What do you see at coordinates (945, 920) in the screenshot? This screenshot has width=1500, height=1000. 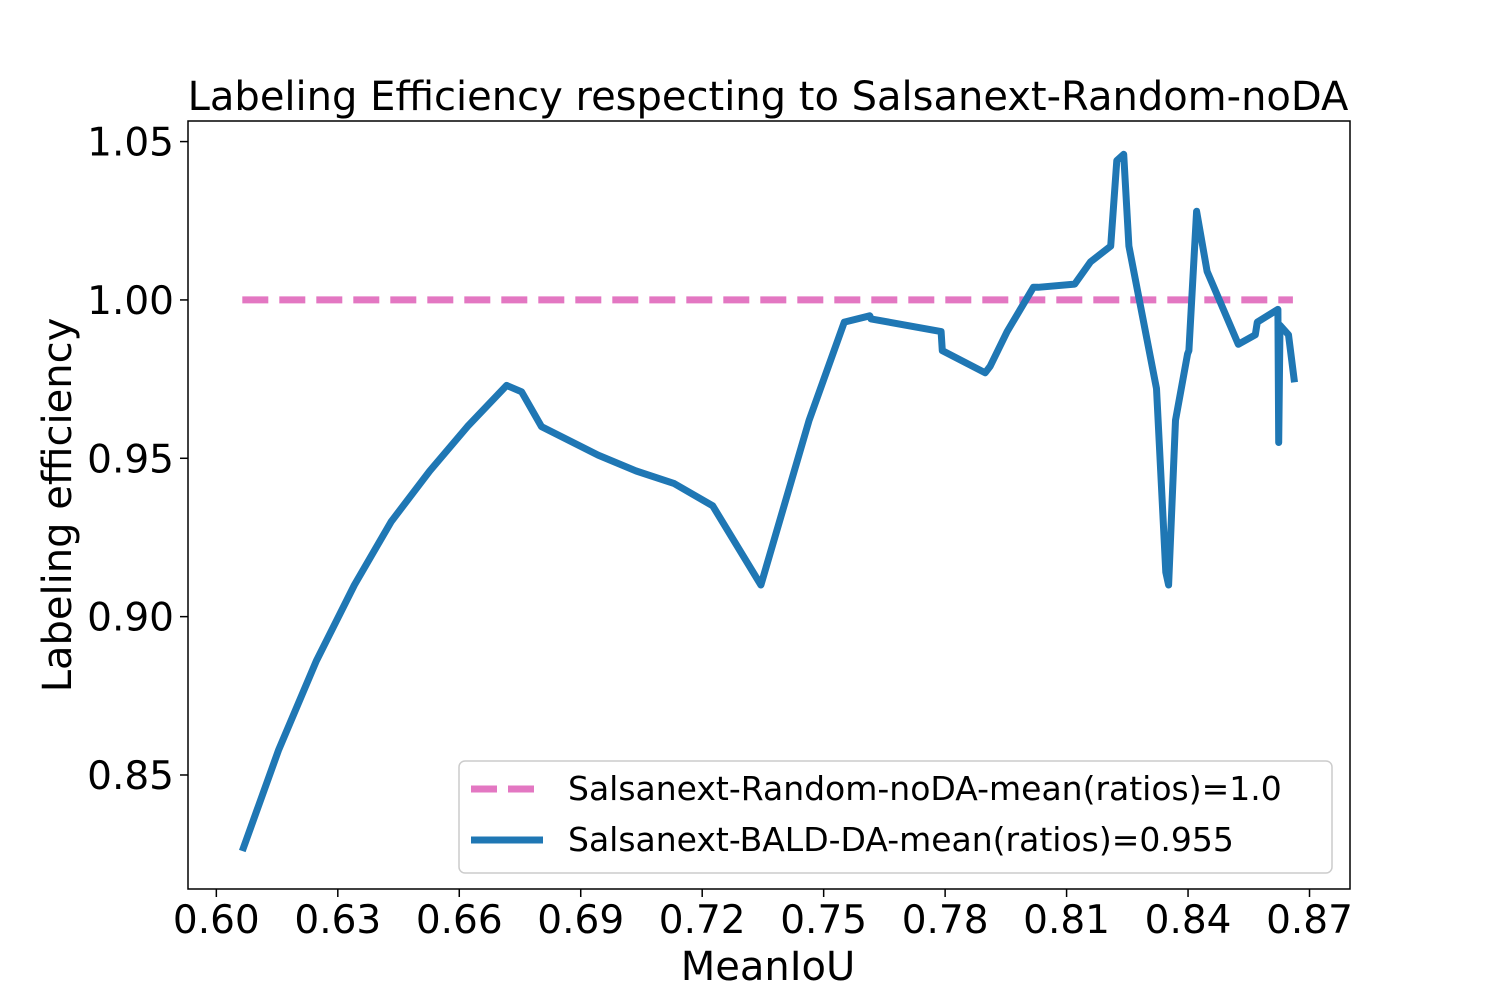 I see `x-tick-label: 0.78` at bounding box center [945, 920].